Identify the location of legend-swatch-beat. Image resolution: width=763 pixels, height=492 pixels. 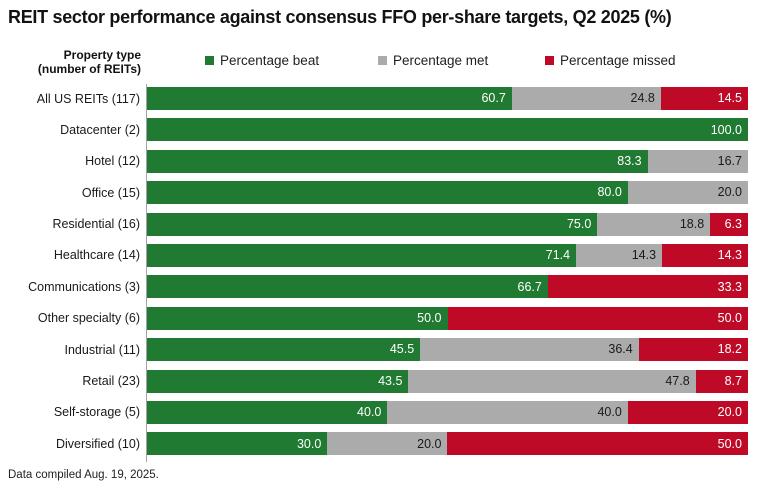
(209, 60).